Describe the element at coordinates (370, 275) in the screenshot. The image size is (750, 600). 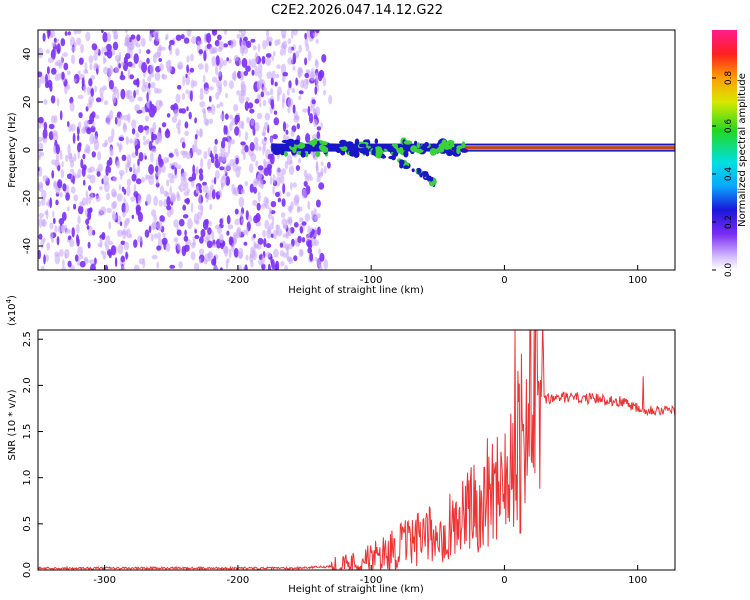
I see `spectrogram-x-ticks: -300 -200 -100 0 100` at that location.